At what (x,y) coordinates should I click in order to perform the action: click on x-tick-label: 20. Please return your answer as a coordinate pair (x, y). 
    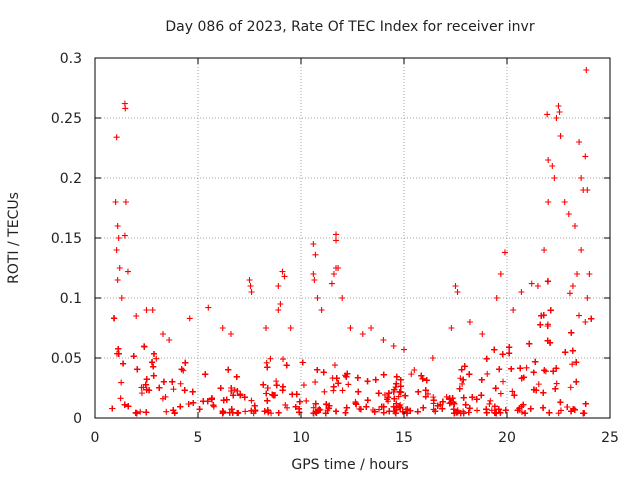
    Looking at the image, I should click on (507, 438).